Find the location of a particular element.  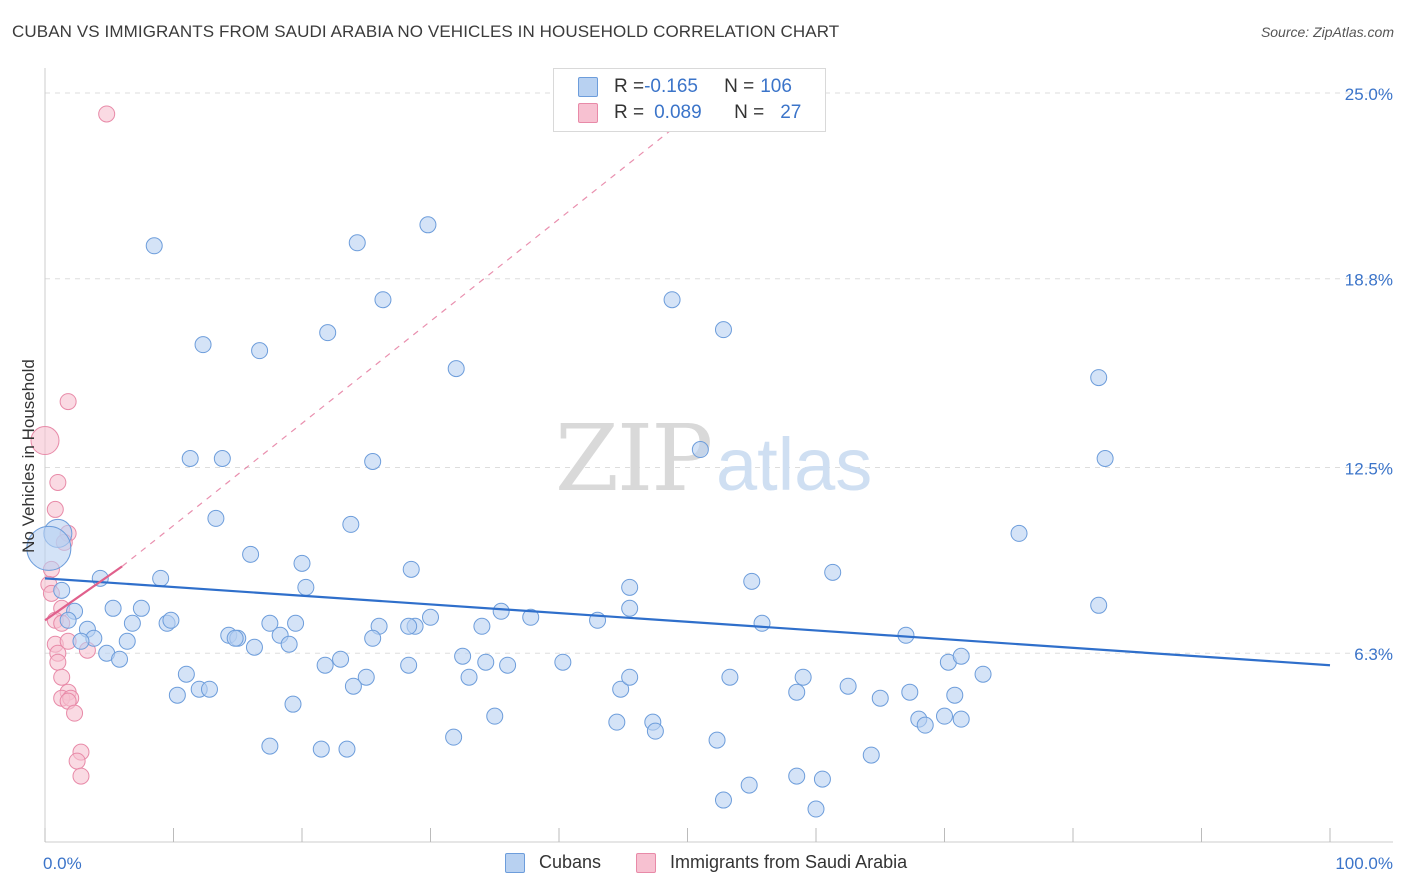

watermark: ZIP atlas is located at coordinates (713, 458).